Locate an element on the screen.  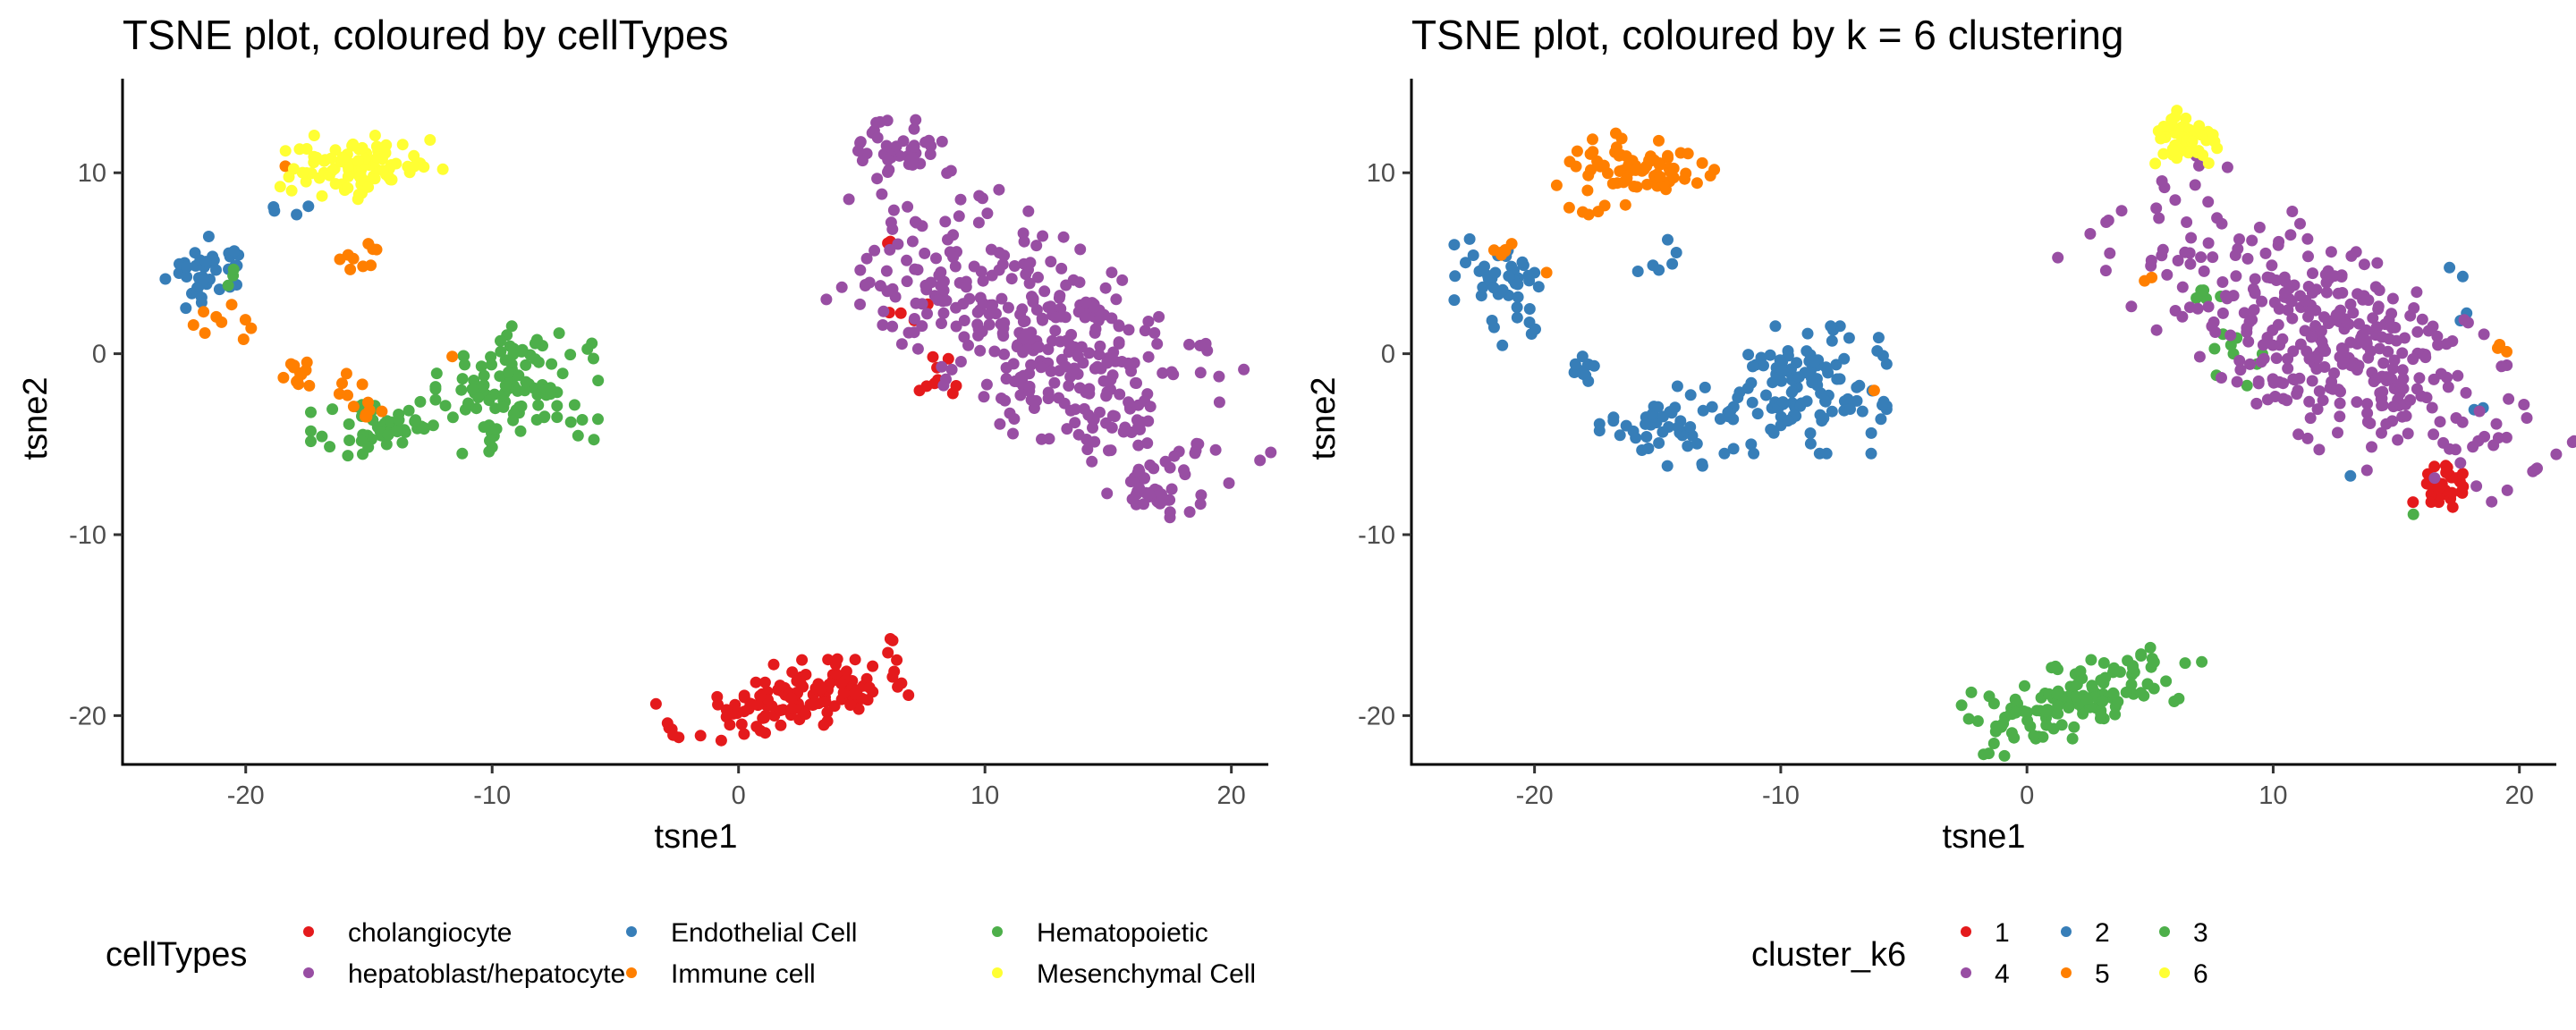
legend-item: 5 is located at coordinates (2085, 974).